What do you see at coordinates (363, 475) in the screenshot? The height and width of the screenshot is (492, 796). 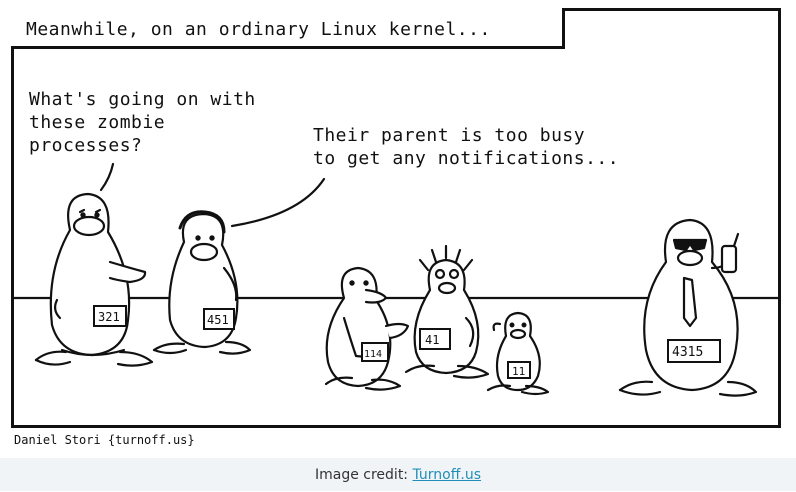 I see `image-credit-prefix: Image credit:` at bounding box center [363, 475].